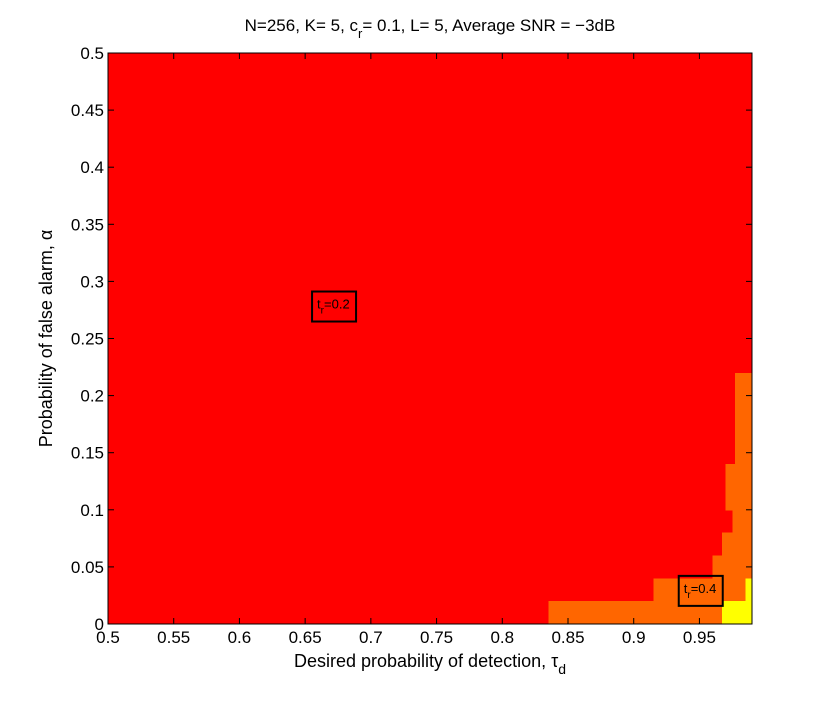  Describe the element at coordinates (430, 664) in the screenshot. I see `x-axis-label: Desired probability of detection, τd` at that location.